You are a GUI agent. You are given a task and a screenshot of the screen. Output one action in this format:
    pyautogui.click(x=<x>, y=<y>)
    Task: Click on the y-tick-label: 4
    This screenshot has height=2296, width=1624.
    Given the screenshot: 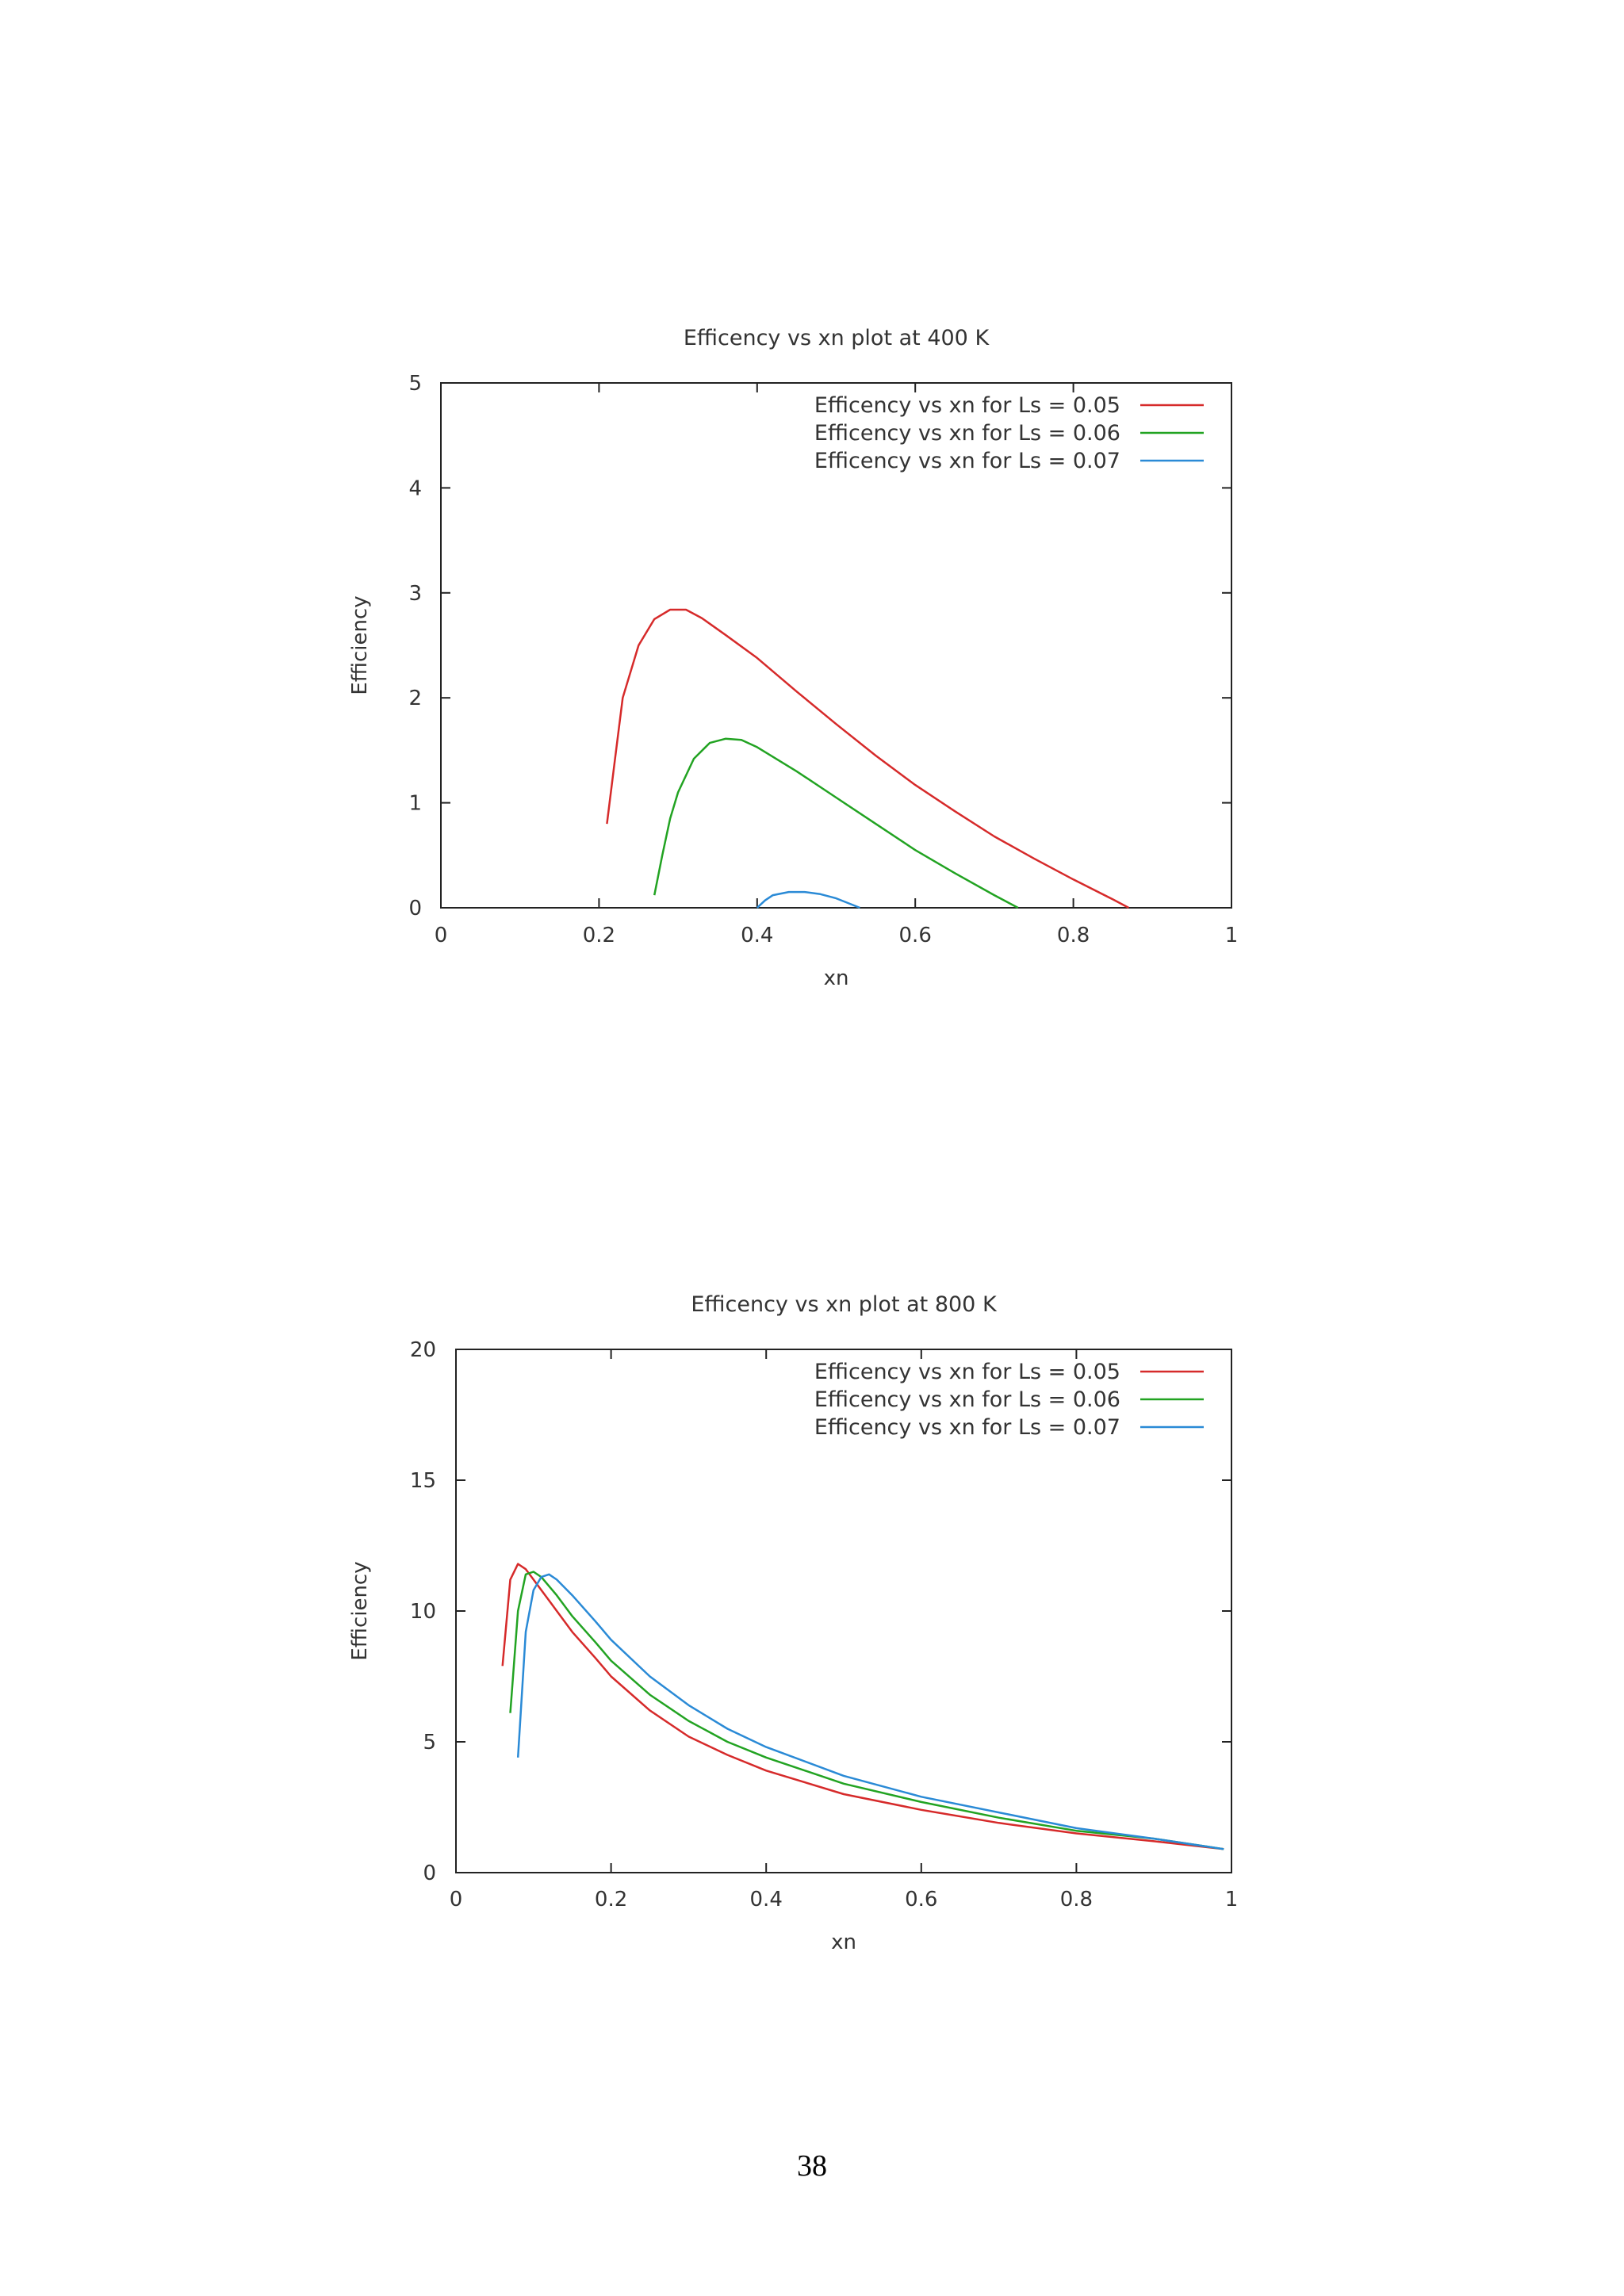 What is the action you would take?
    pyautogui.click(x=415, y=488)
    